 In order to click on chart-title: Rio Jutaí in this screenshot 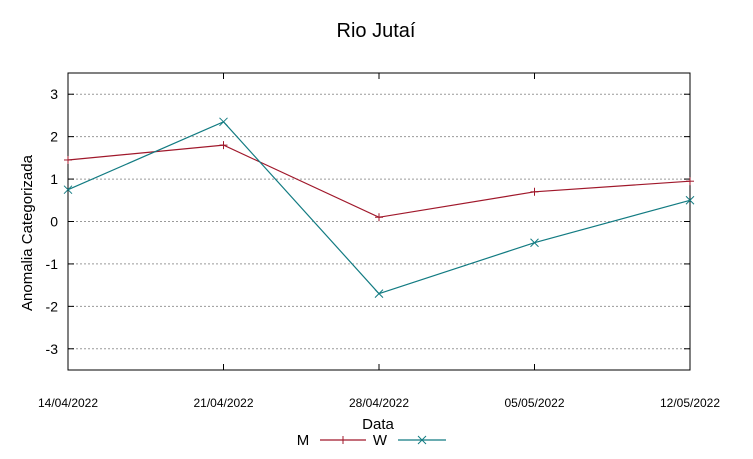, I will do `click(376, 31)`.